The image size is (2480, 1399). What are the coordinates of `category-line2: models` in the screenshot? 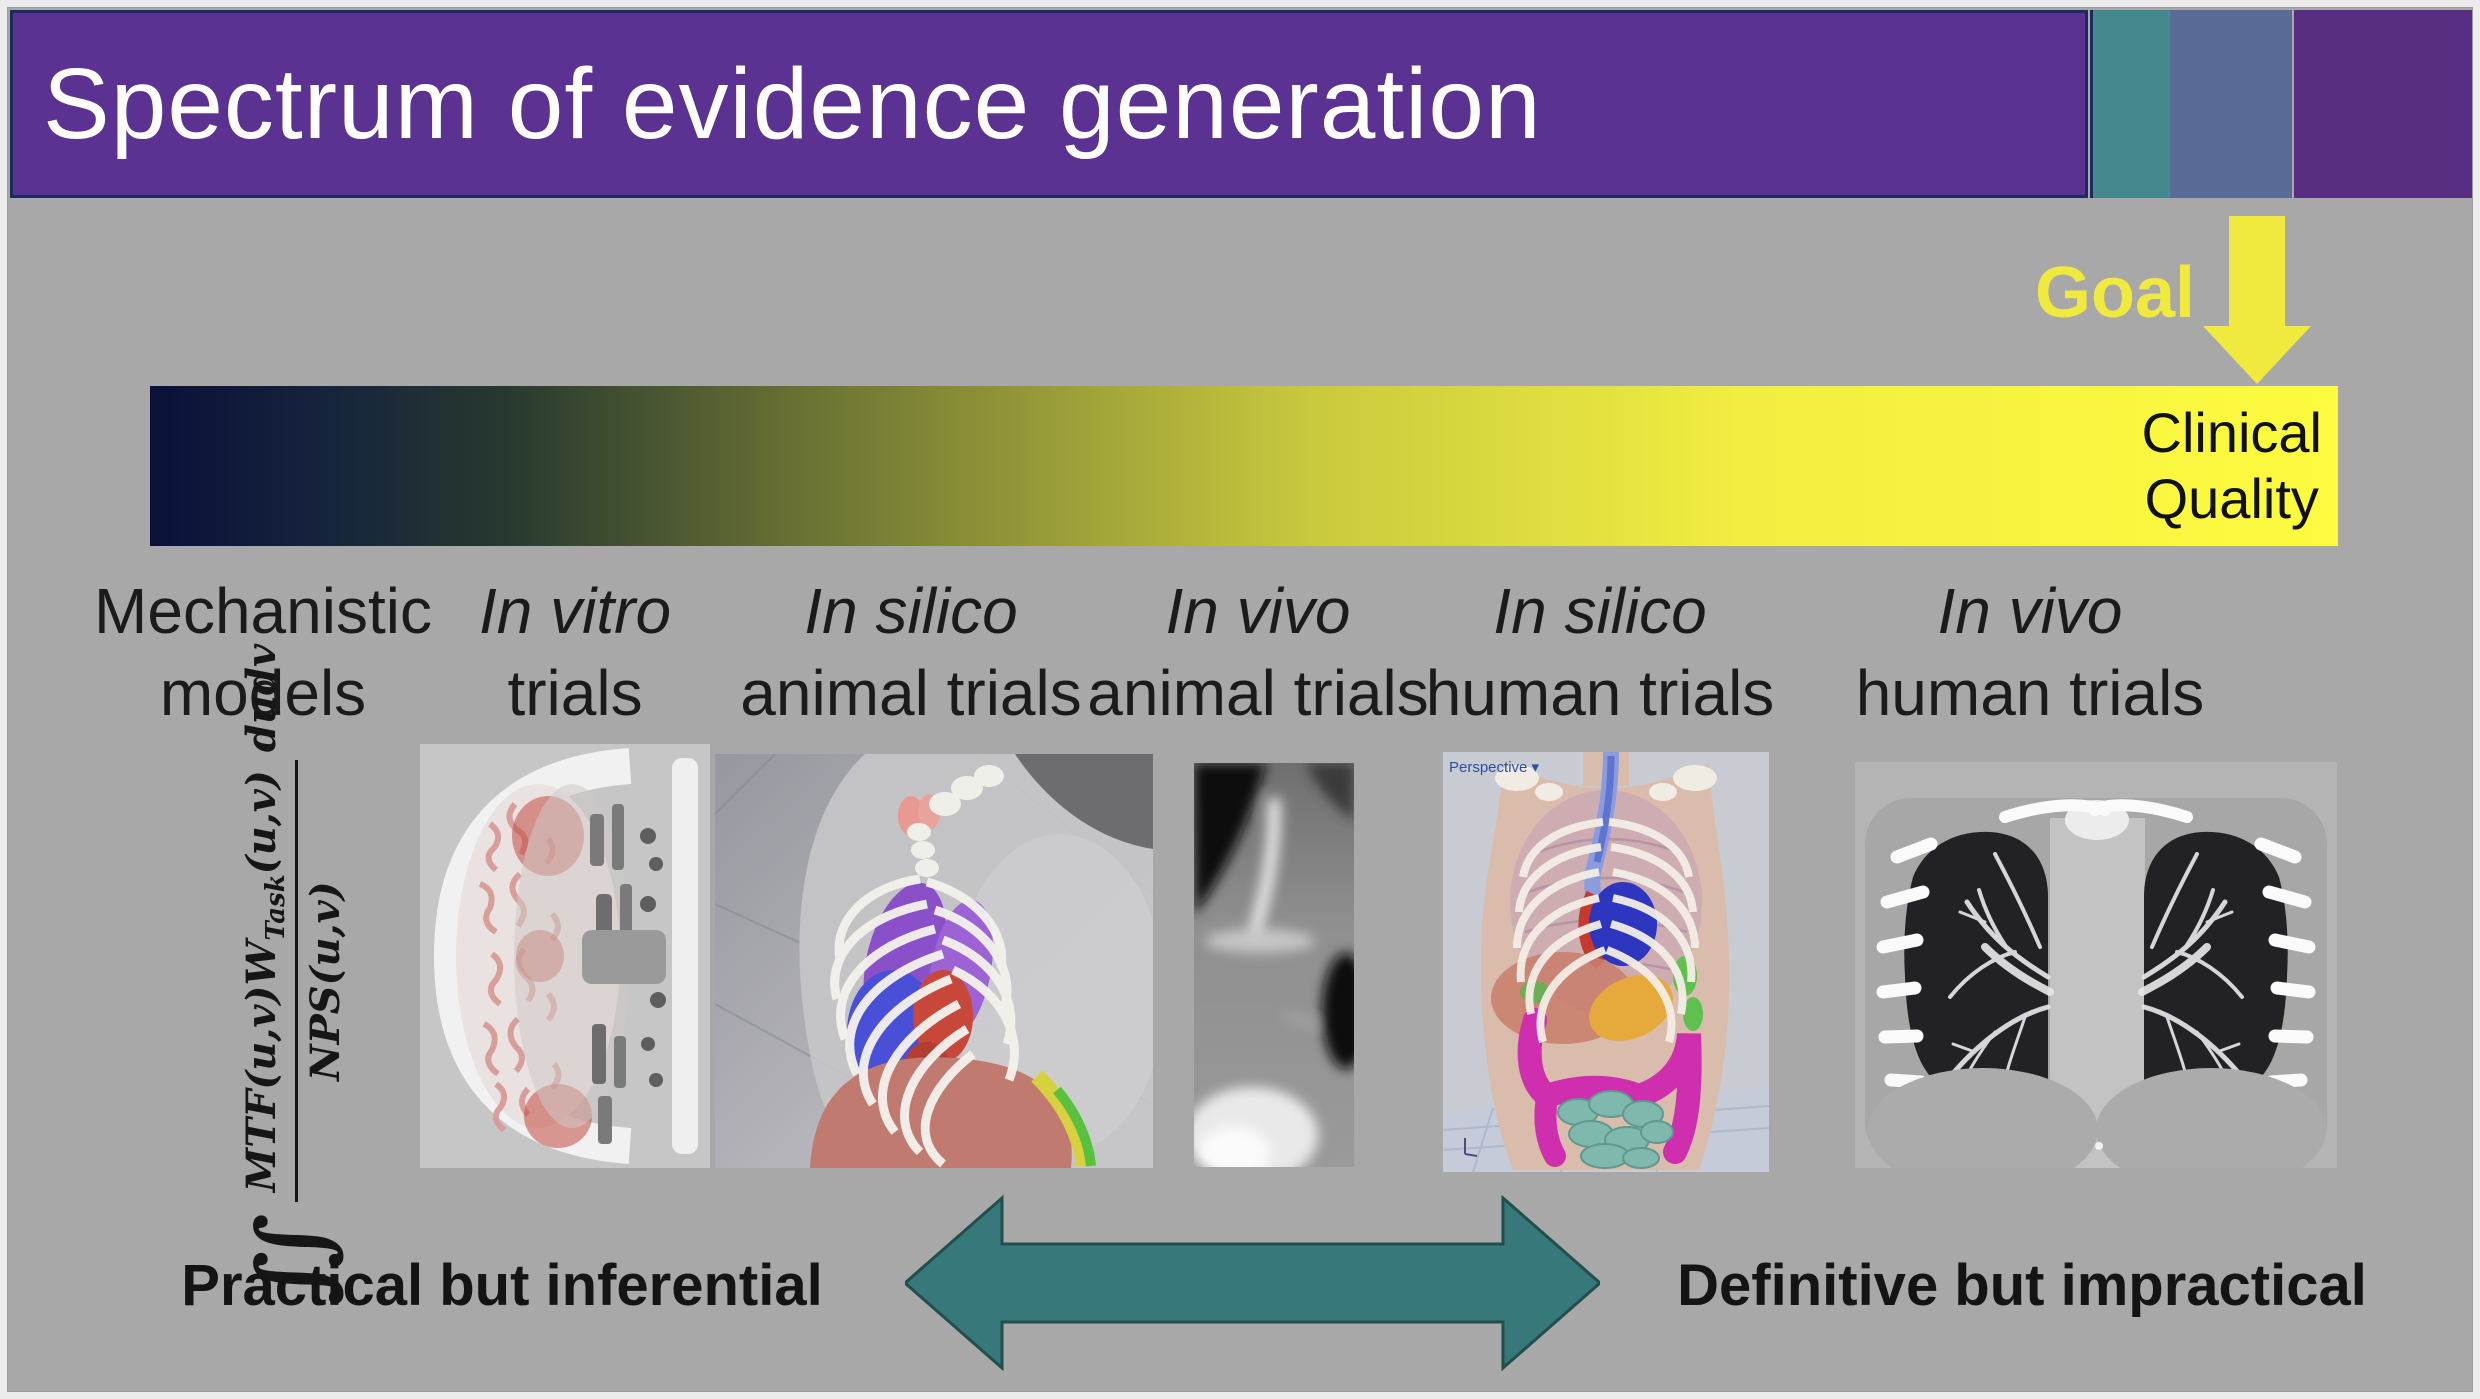 It's located at (263, 693).